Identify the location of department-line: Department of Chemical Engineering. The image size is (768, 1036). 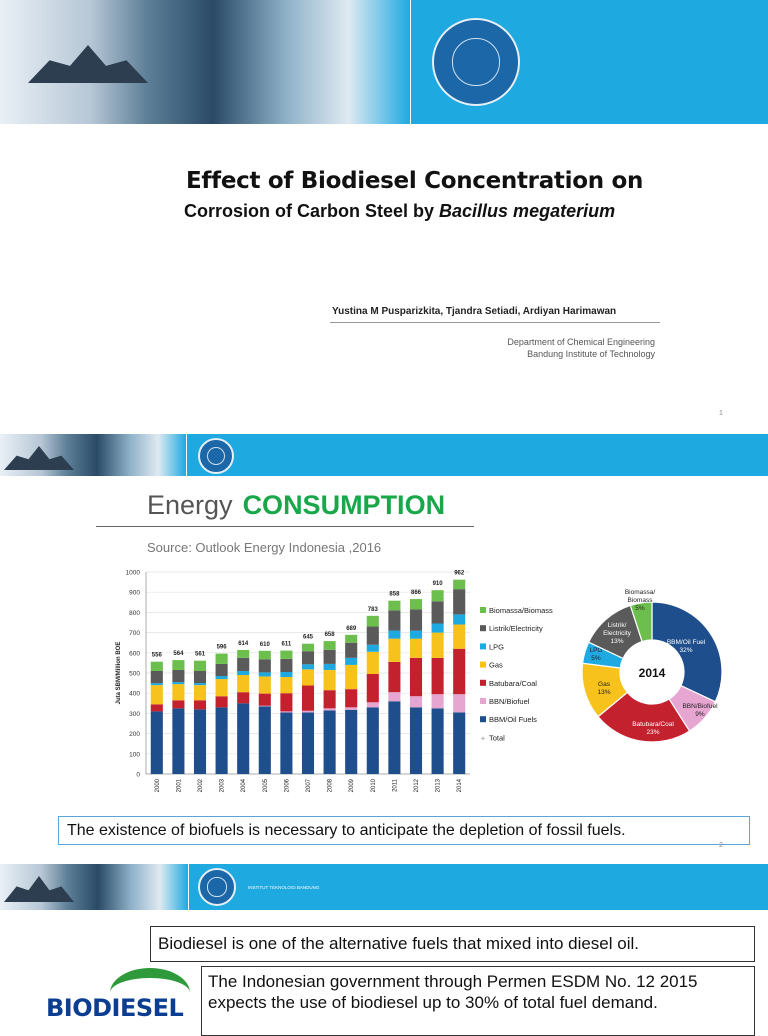
(581, 342).